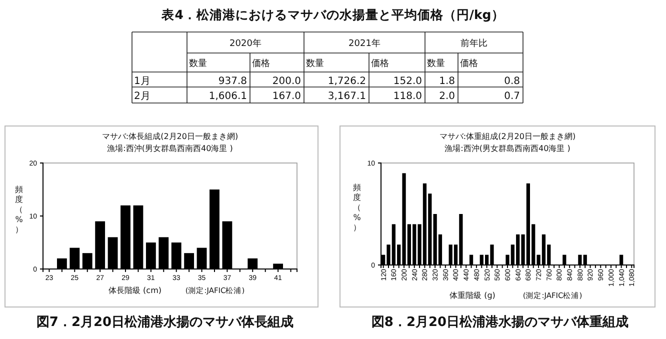 This screenshot has width=666, height=339. I want to click on text: 2021年, so click(364, 43).